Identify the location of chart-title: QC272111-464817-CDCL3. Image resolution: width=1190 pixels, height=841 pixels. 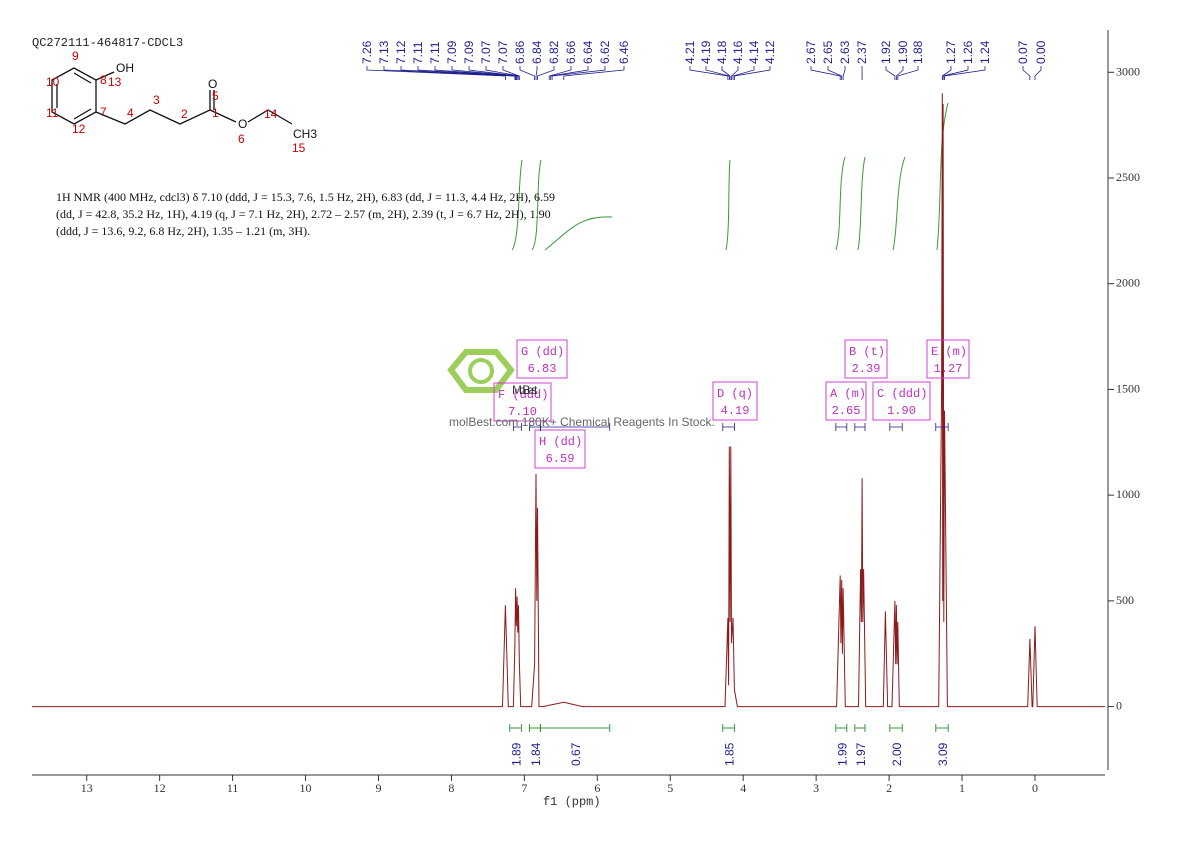
(107, 43).